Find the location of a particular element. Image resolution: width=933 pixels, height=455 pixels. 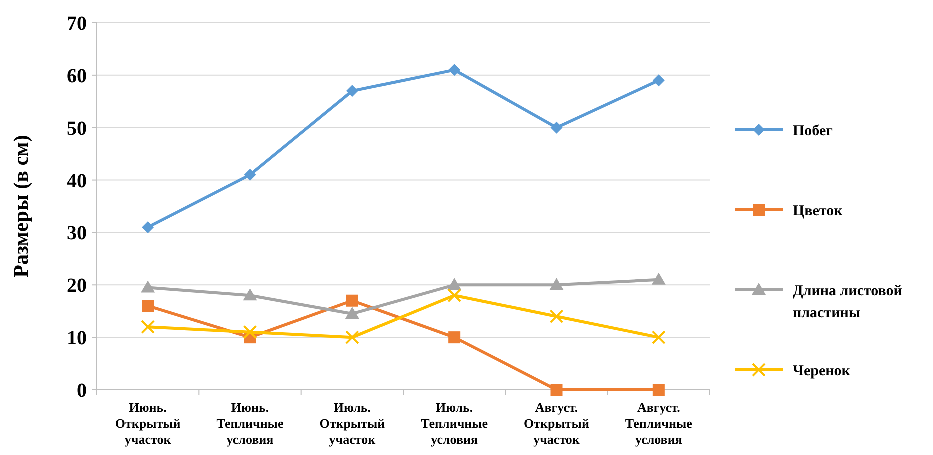

legend-label: Побег is located at coordinates (813, 131).